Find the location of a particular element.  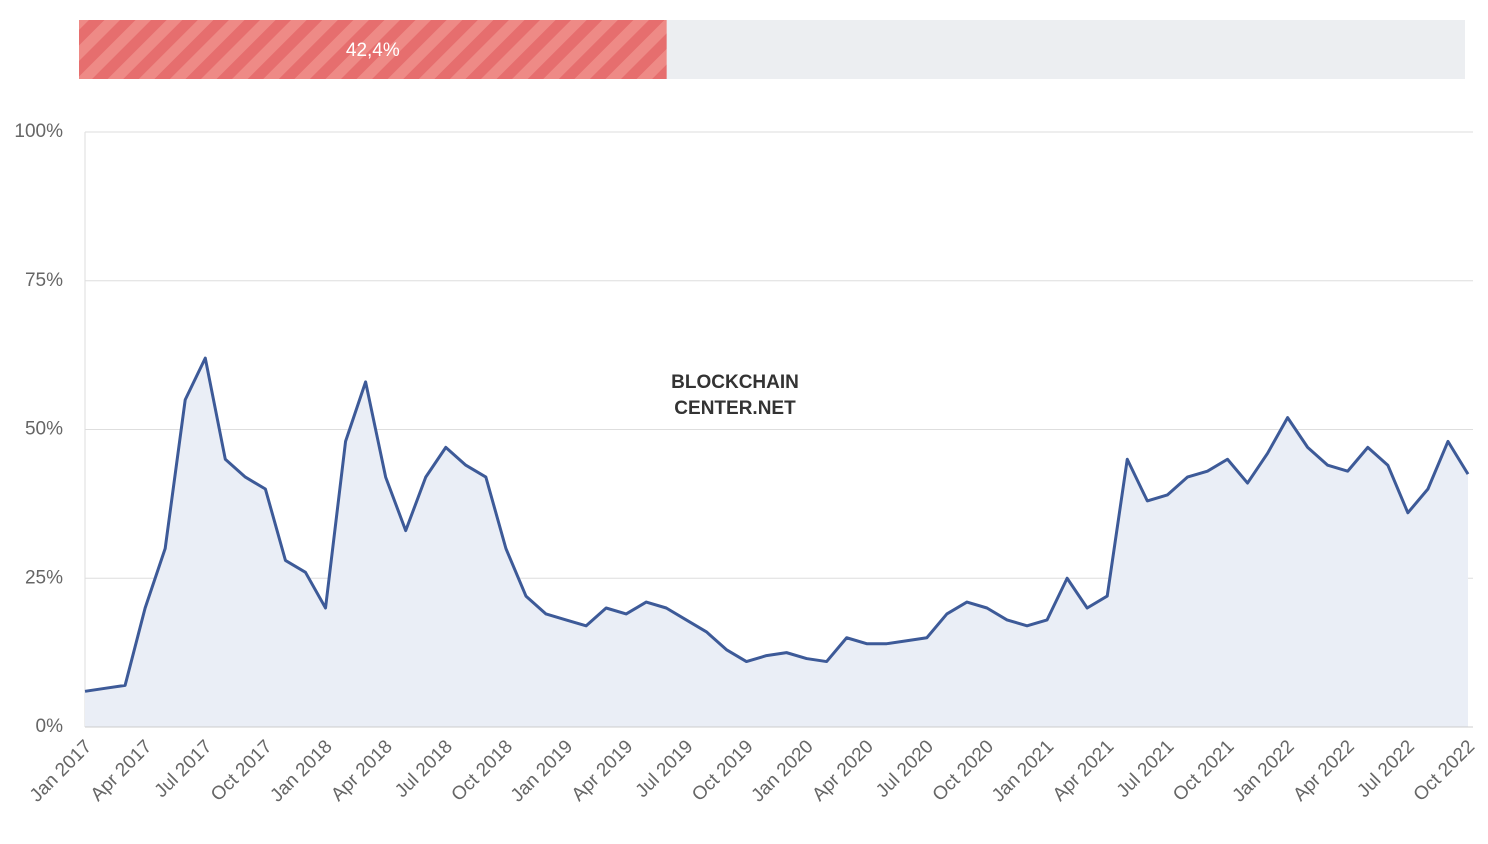

y-tick-label: 75% is located at coordinates (44, 280).